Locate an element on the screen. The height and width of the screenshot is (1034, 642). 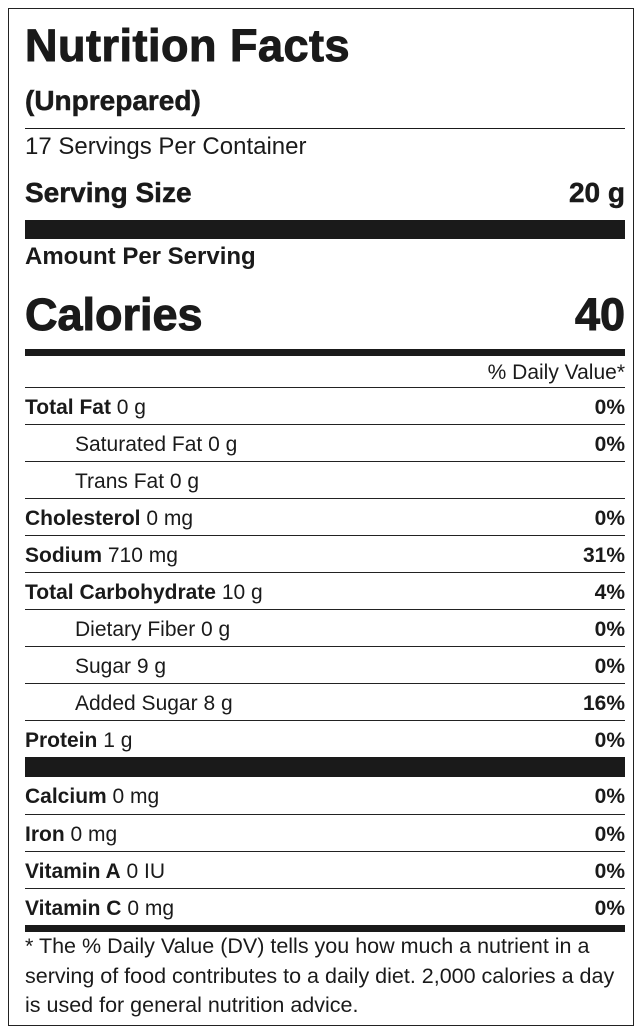
nutrient-name: Saturated Fat is located at coordinates (139, 444).